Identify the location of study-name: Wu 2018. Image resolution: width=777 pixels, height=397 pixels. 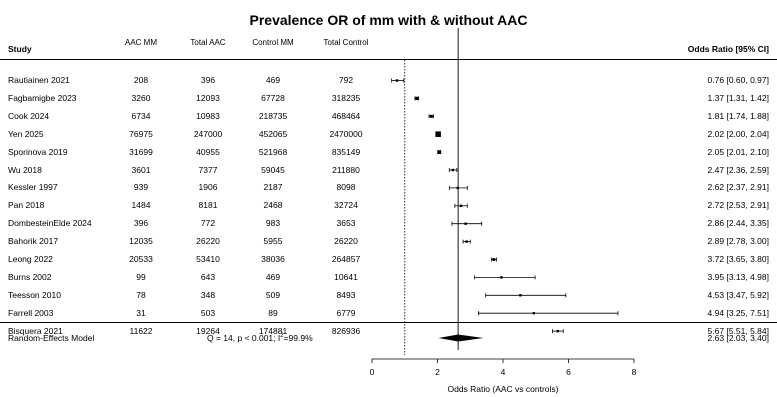
(25, 169).